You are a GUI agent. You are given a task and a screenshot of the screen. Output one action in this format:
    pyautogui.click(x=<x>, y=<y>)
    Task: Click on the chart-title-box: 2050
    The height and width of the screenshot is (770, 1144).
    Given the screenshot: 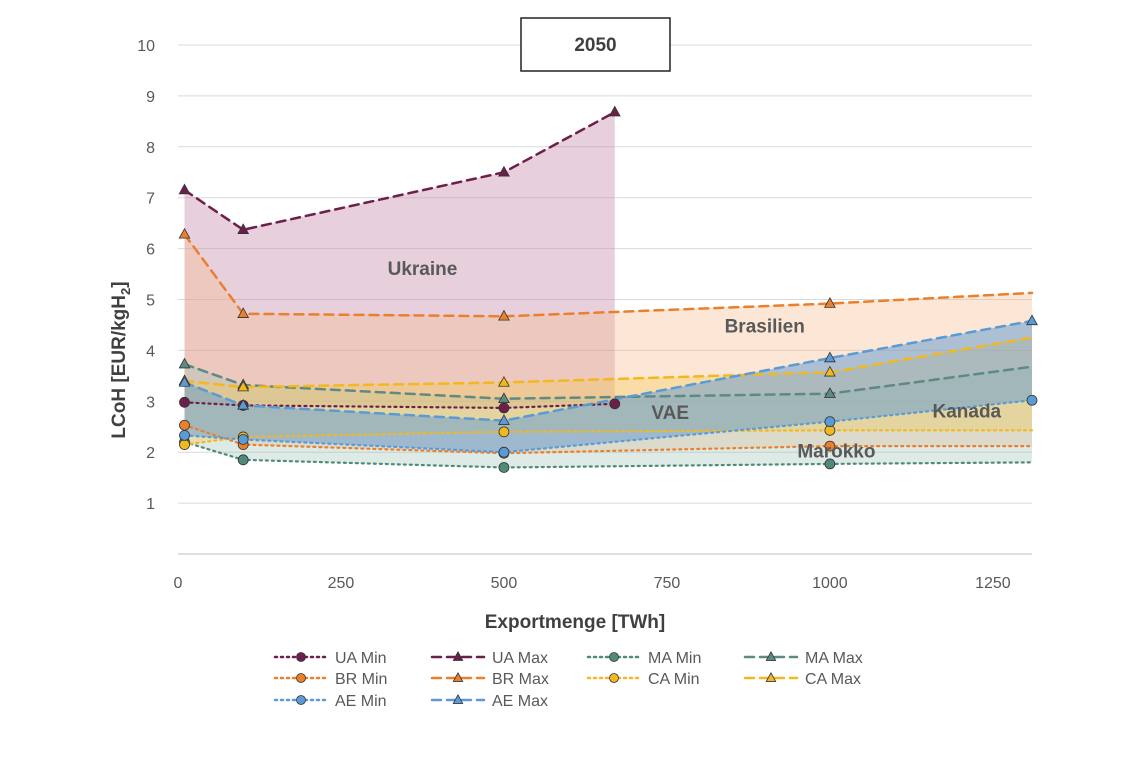 What is the action you would take?
    pyautogui.click(x=595, y=44)
    